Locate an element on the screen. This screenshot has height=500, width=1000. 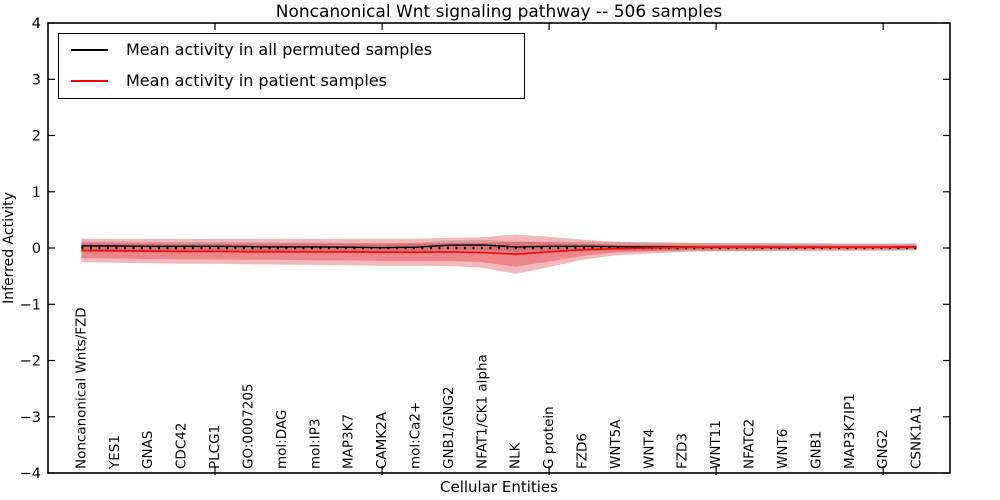
entity-label: WNT11 is located at coordinates (716, 444).